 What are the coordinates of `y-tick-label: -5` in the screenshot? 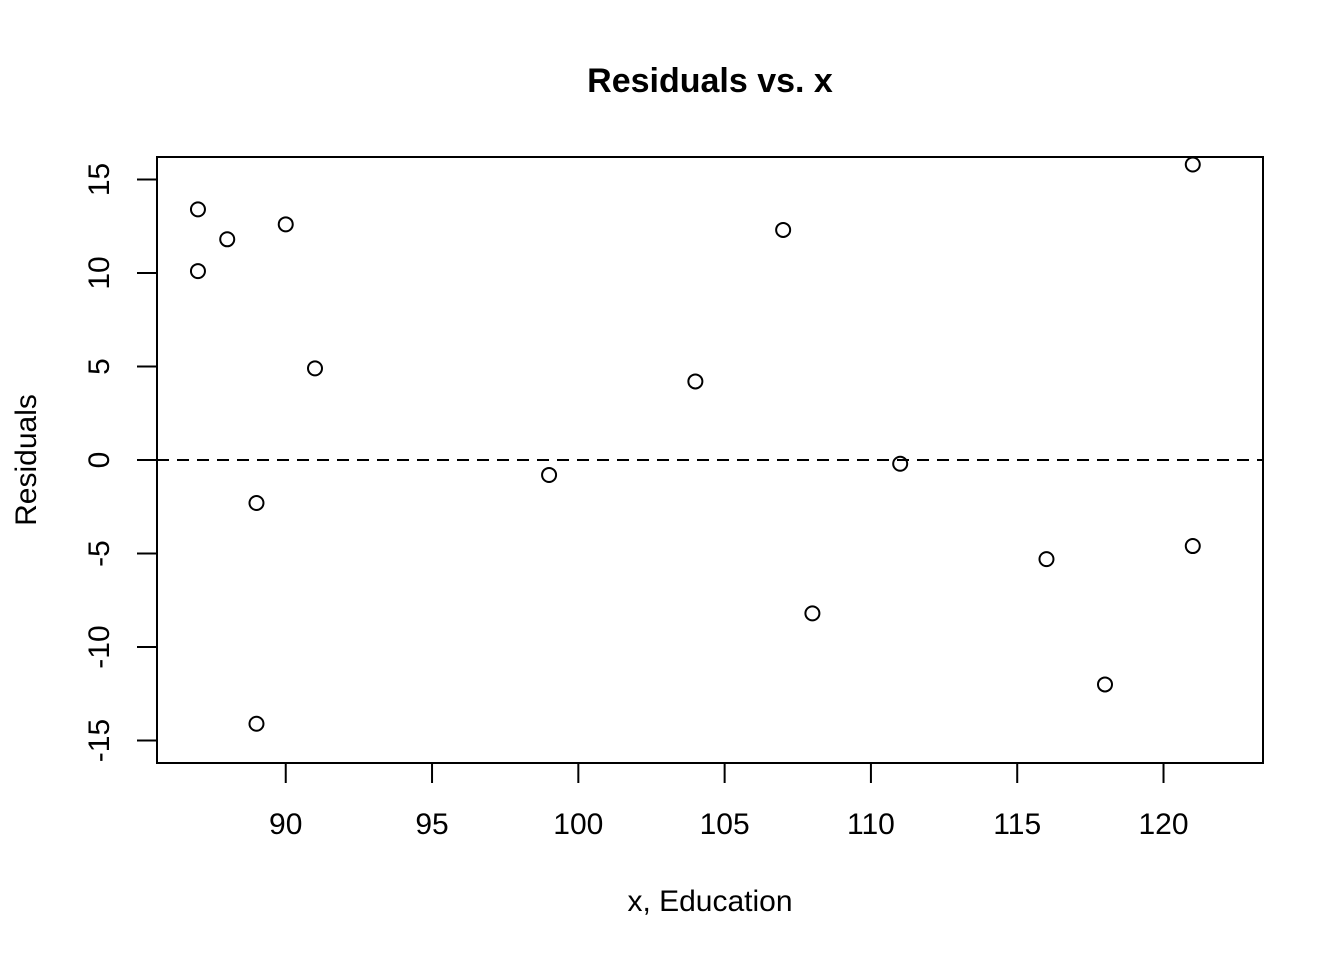 It's located at (99, 553).